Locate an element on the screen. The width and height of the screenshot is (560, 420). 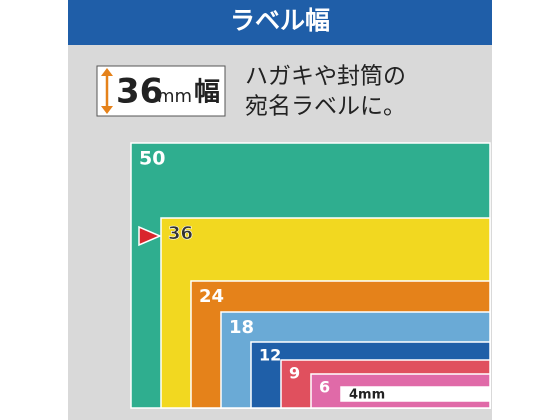
badge-arrow is located at coordinates (107, 91).